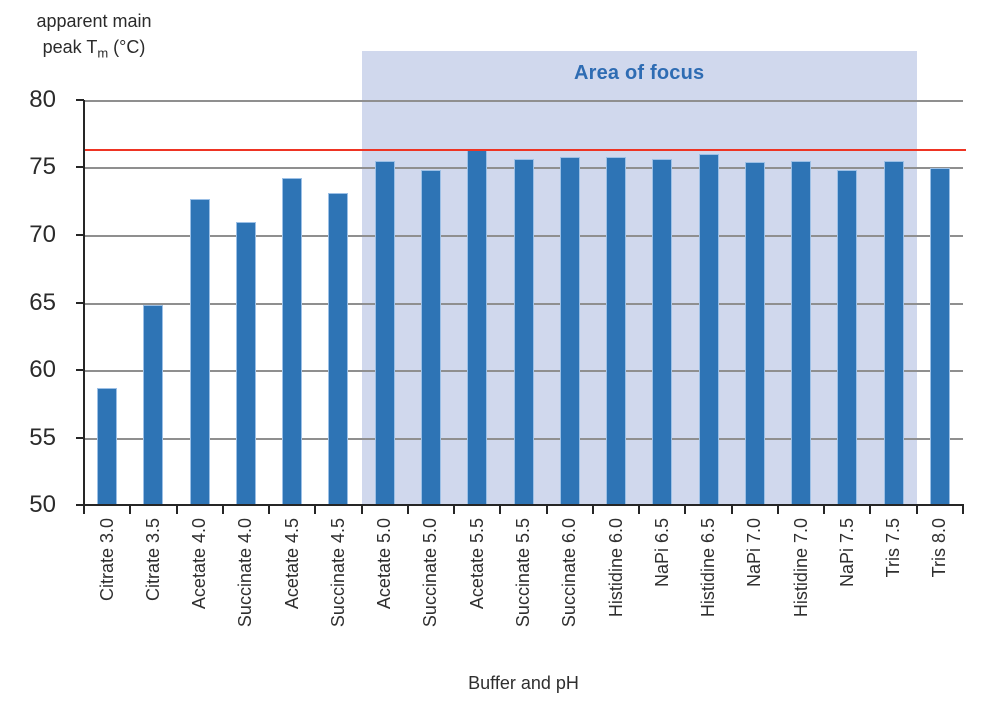  Describe the element at coordinates (939, 548) in the screenshot. I see `x-tick-label-tris-8.0: Tris 8.0` at that location.